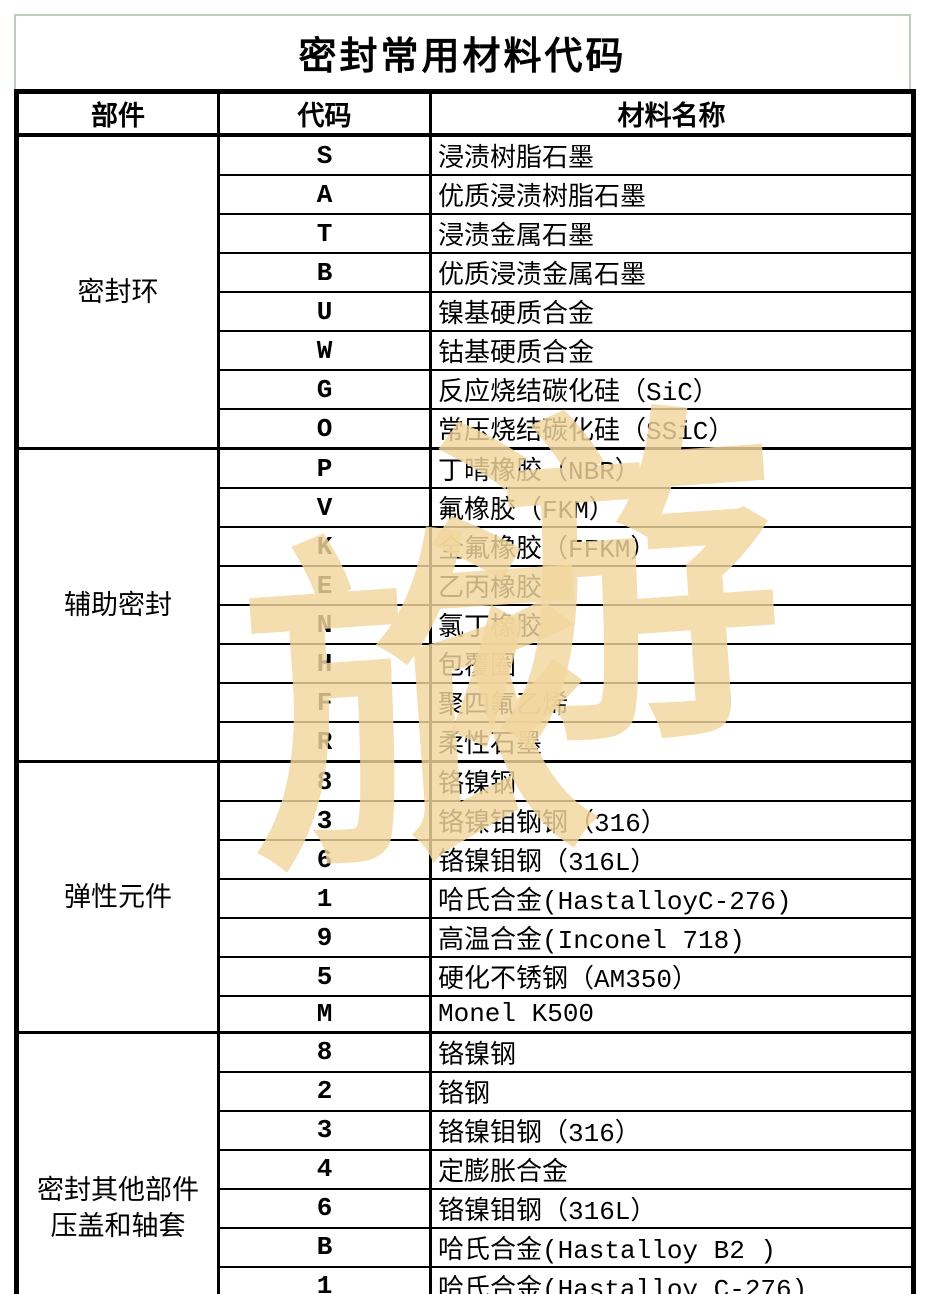 Image resolution: width=926 pixels, height=1294 pixels. Describe the element at coordinates (672, 702) in the screenshot. I see `material-cell: 聚四氟乙烯` at that location.